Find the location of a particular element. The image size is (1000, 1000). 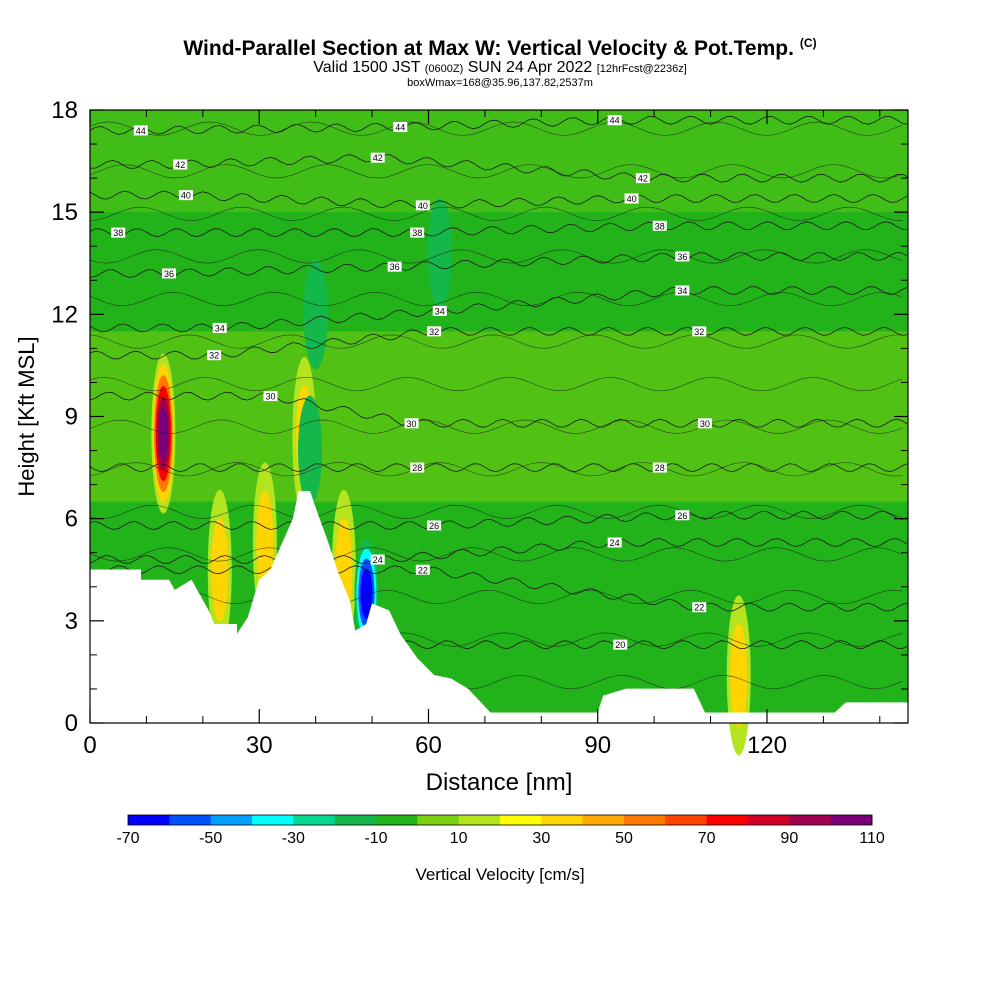

y-axis-label: Height [Kft MSL] is located at coordinates (26, 416).